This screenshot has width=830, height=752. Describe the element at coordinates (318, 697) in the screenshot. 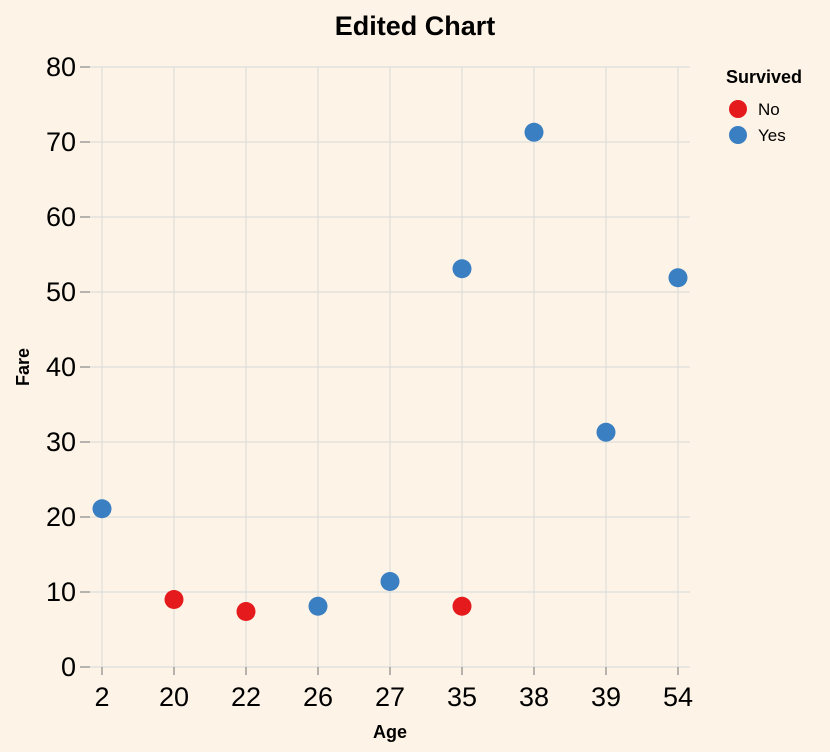

I see `x-tick-label: 26` at that location.